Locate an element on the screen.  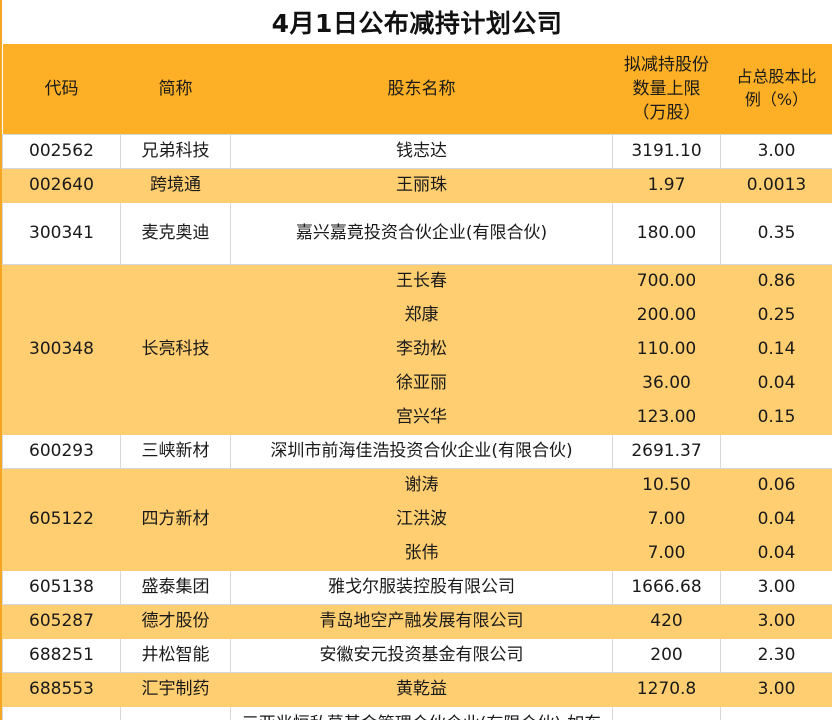
table-header: 代码 简称 股东名称 拟减持股份 数量上限 （万股） 占总股本比 例（%） is located at coordinates (417, 89).